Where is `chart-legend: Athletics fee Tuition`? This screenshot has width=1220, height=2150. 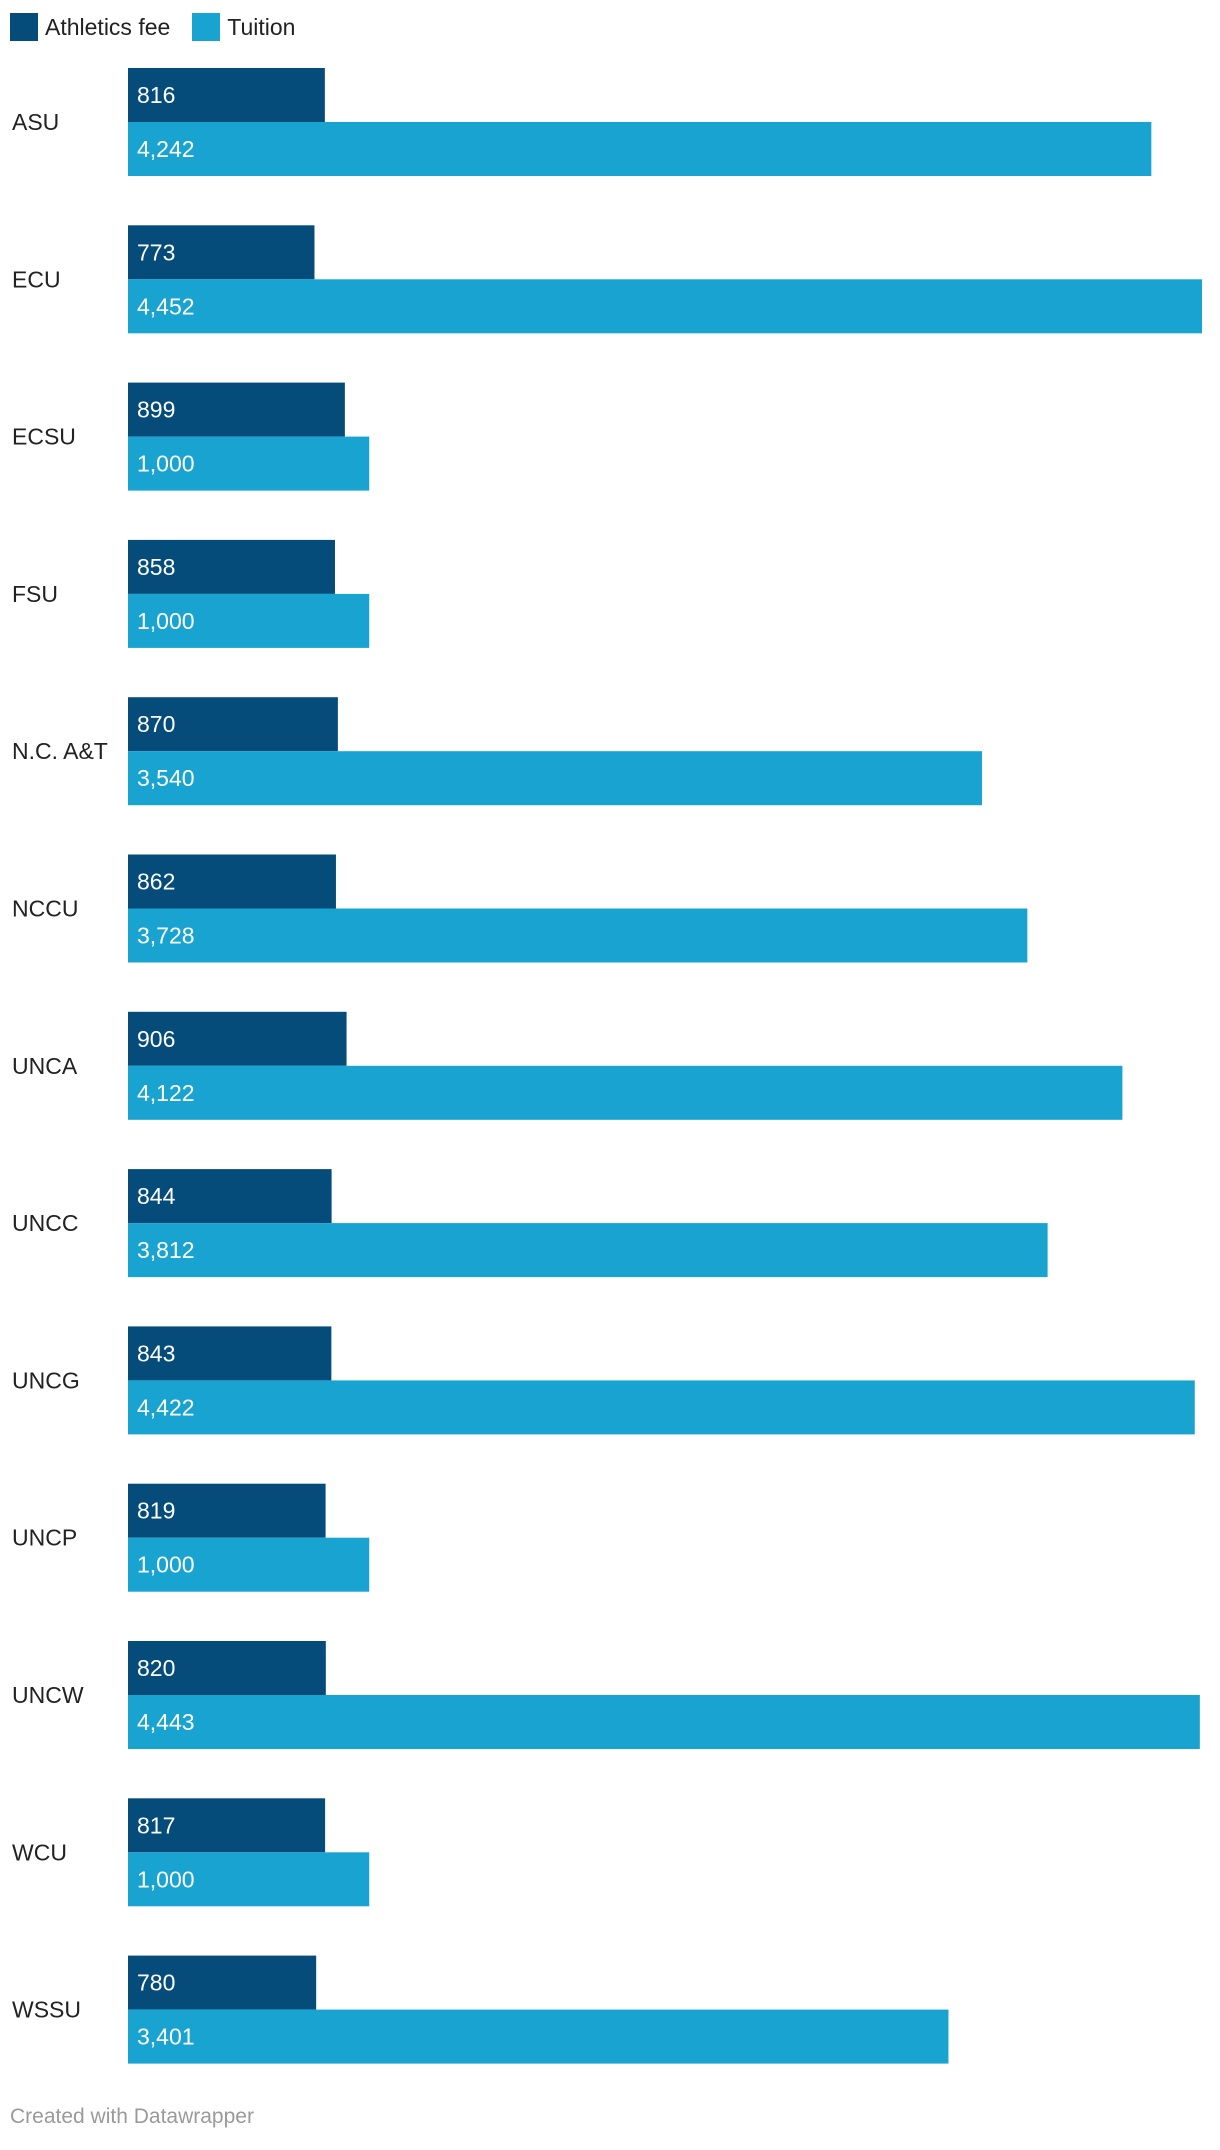
chart-legend: Athletics fee Tuition is located at coordinates (163, 27).